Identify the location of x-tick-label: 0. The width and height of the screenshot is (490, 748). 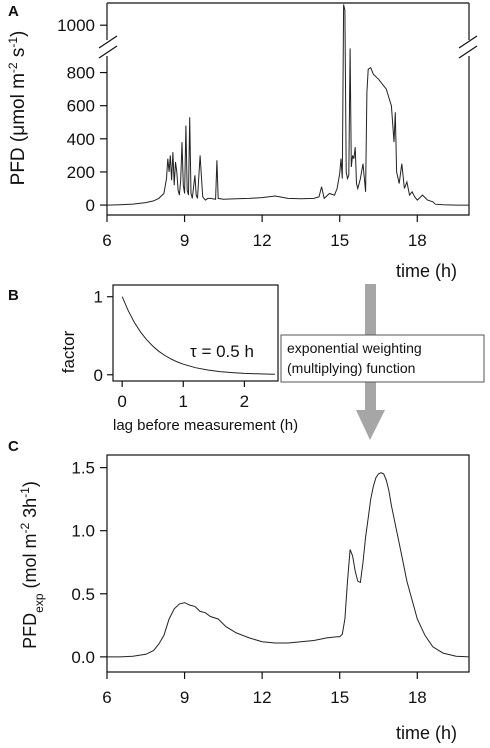
(121, 401).